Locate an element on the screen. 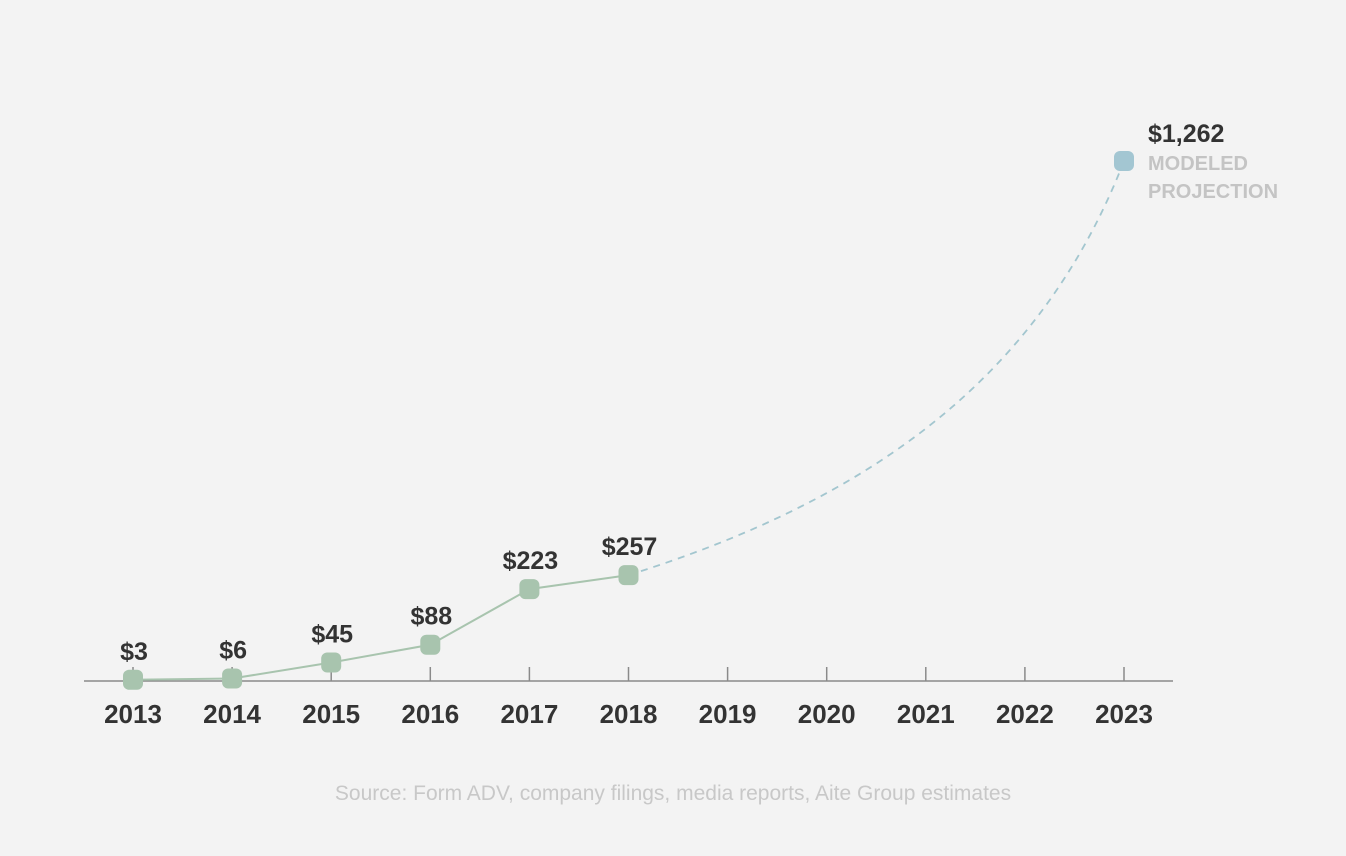 This screenshot has height=856, width=1346. data-label-2016: $88 is located at coordinates (431, 617).